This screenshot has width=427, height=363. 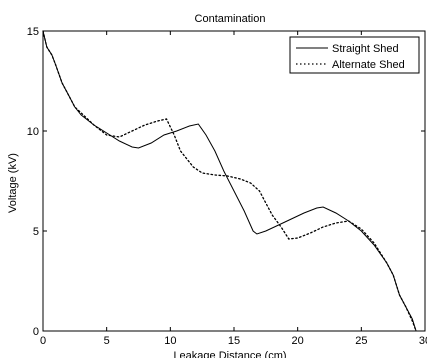 I want to click on x-tick-label: 10, so click(x=170, y=341).